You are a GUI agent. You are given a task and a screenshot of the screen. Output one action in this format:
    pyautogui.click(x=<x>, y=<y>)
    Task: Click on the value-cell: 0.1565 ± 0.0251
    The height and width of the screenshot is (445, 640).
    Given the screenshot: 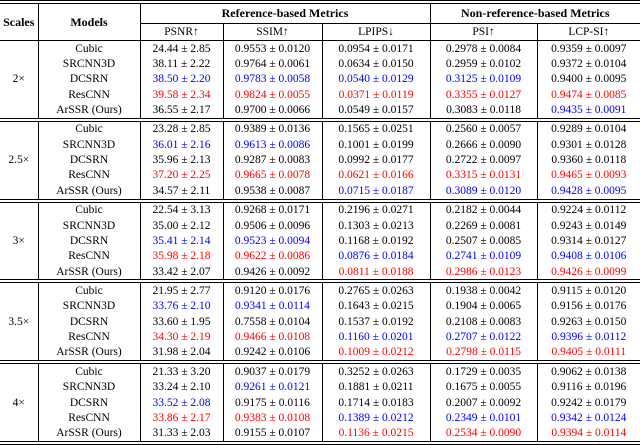 What is the action you would take?
    pyautogui.click(x=376, y=128)
    